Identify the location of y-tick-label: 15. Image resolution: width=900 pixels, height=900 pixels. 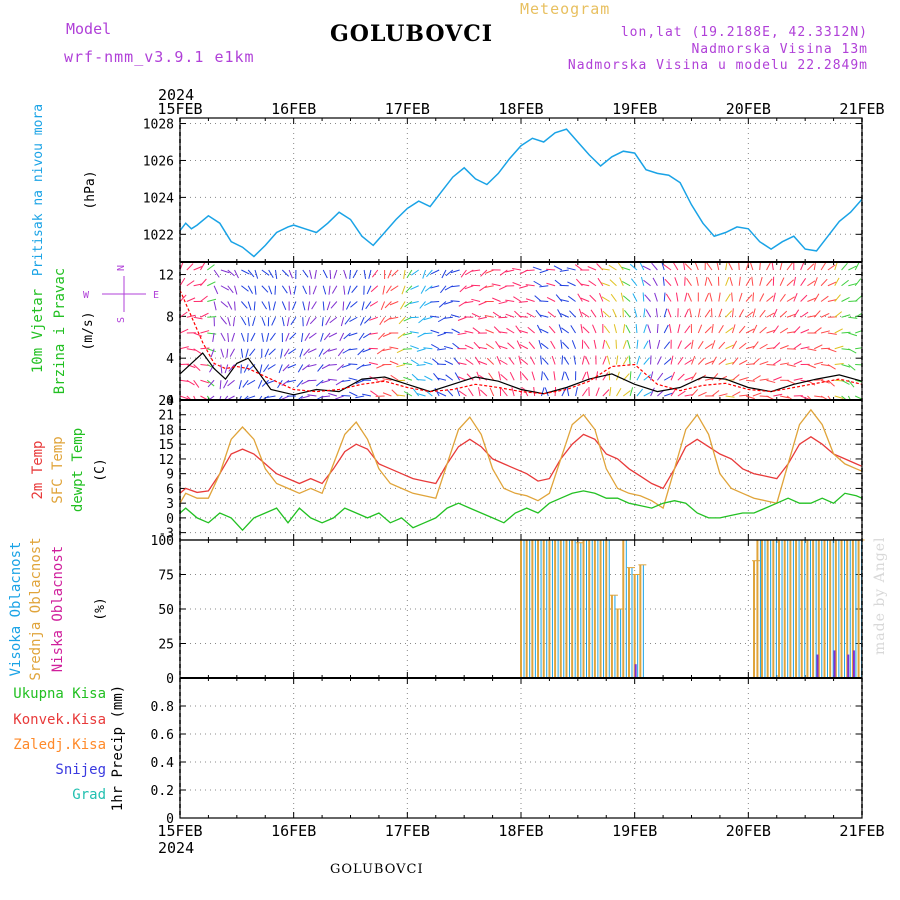
(166, 445).